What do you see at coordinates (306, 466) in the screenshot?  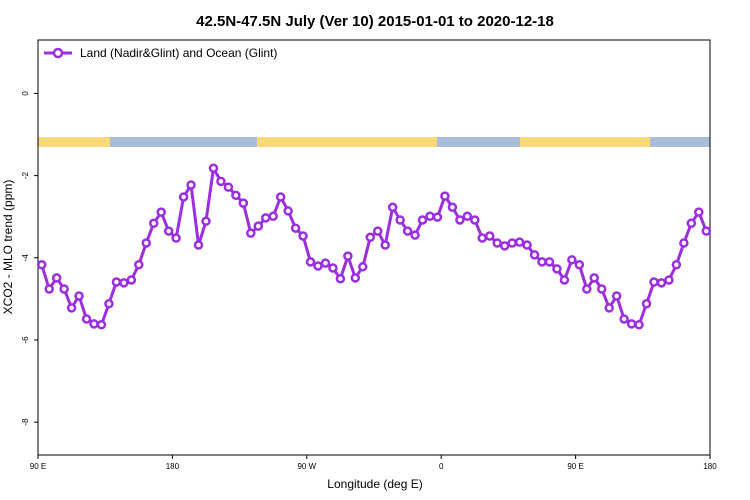 I see `x-tick-label: 90 W` at bounding box center [306, 466].